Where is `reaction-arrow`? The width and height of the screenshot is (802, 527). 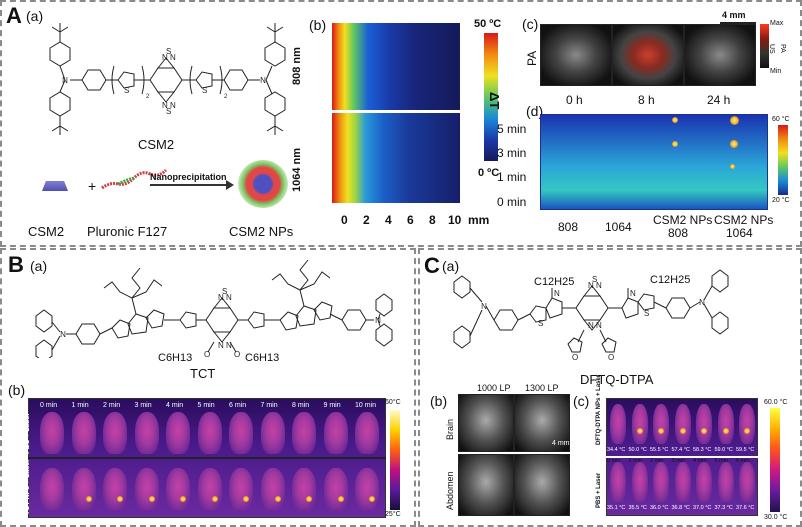
reaction-arrow is located at coordinates (189, 185).